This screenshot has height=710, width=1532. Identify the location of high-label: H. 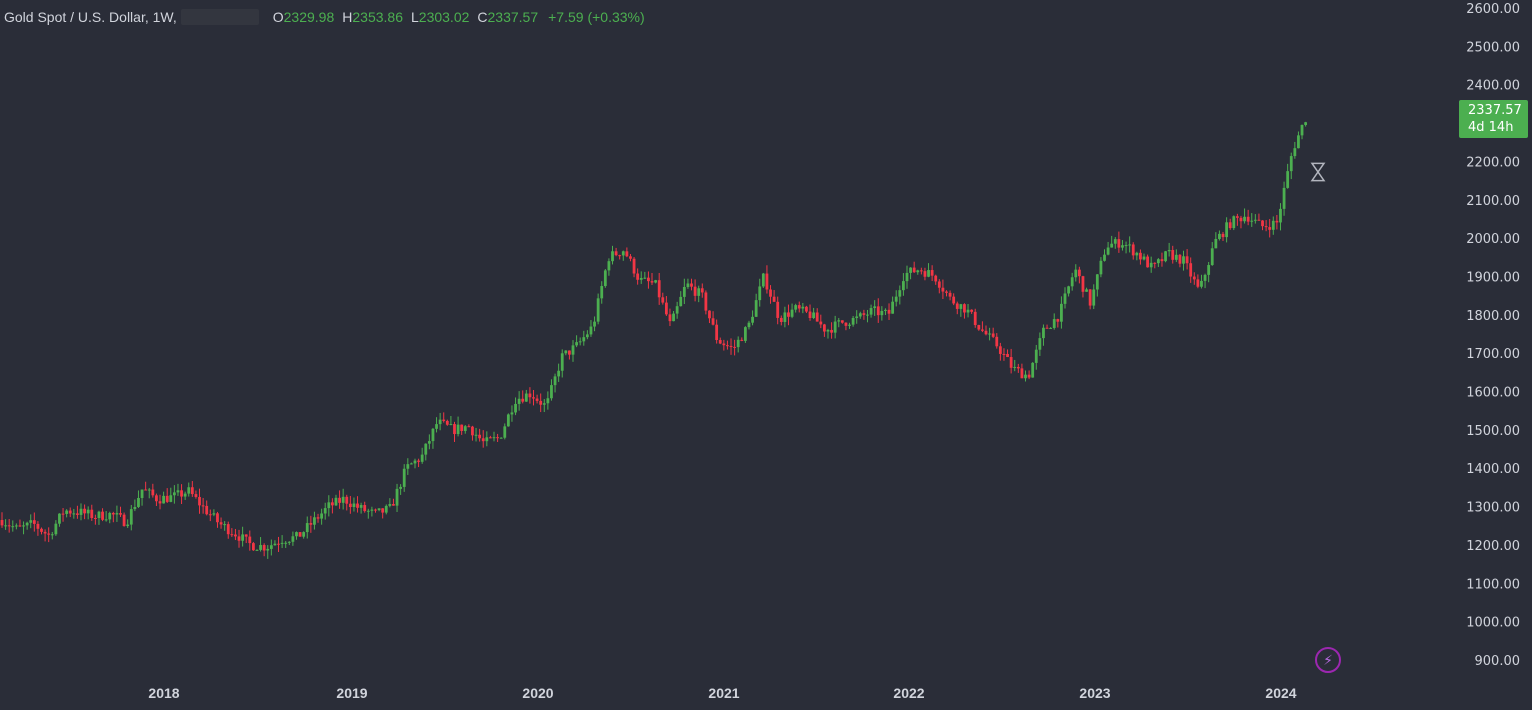
(347, 17).